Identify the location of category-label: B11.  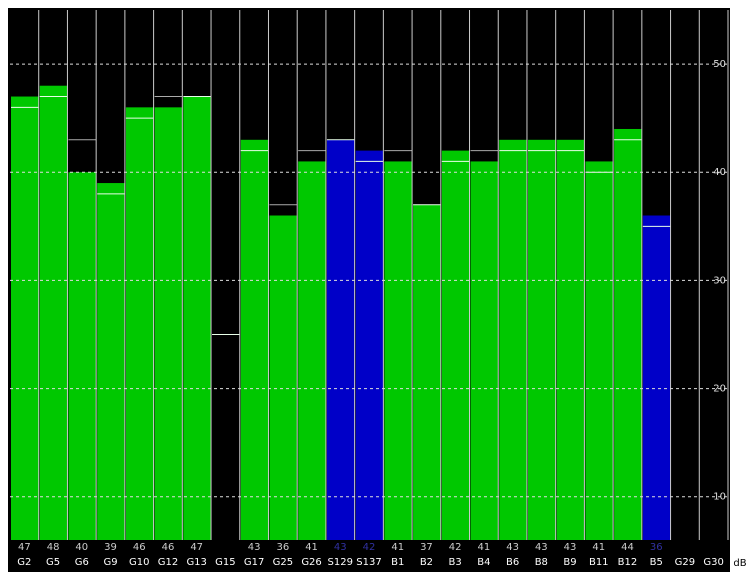
(599, 562).